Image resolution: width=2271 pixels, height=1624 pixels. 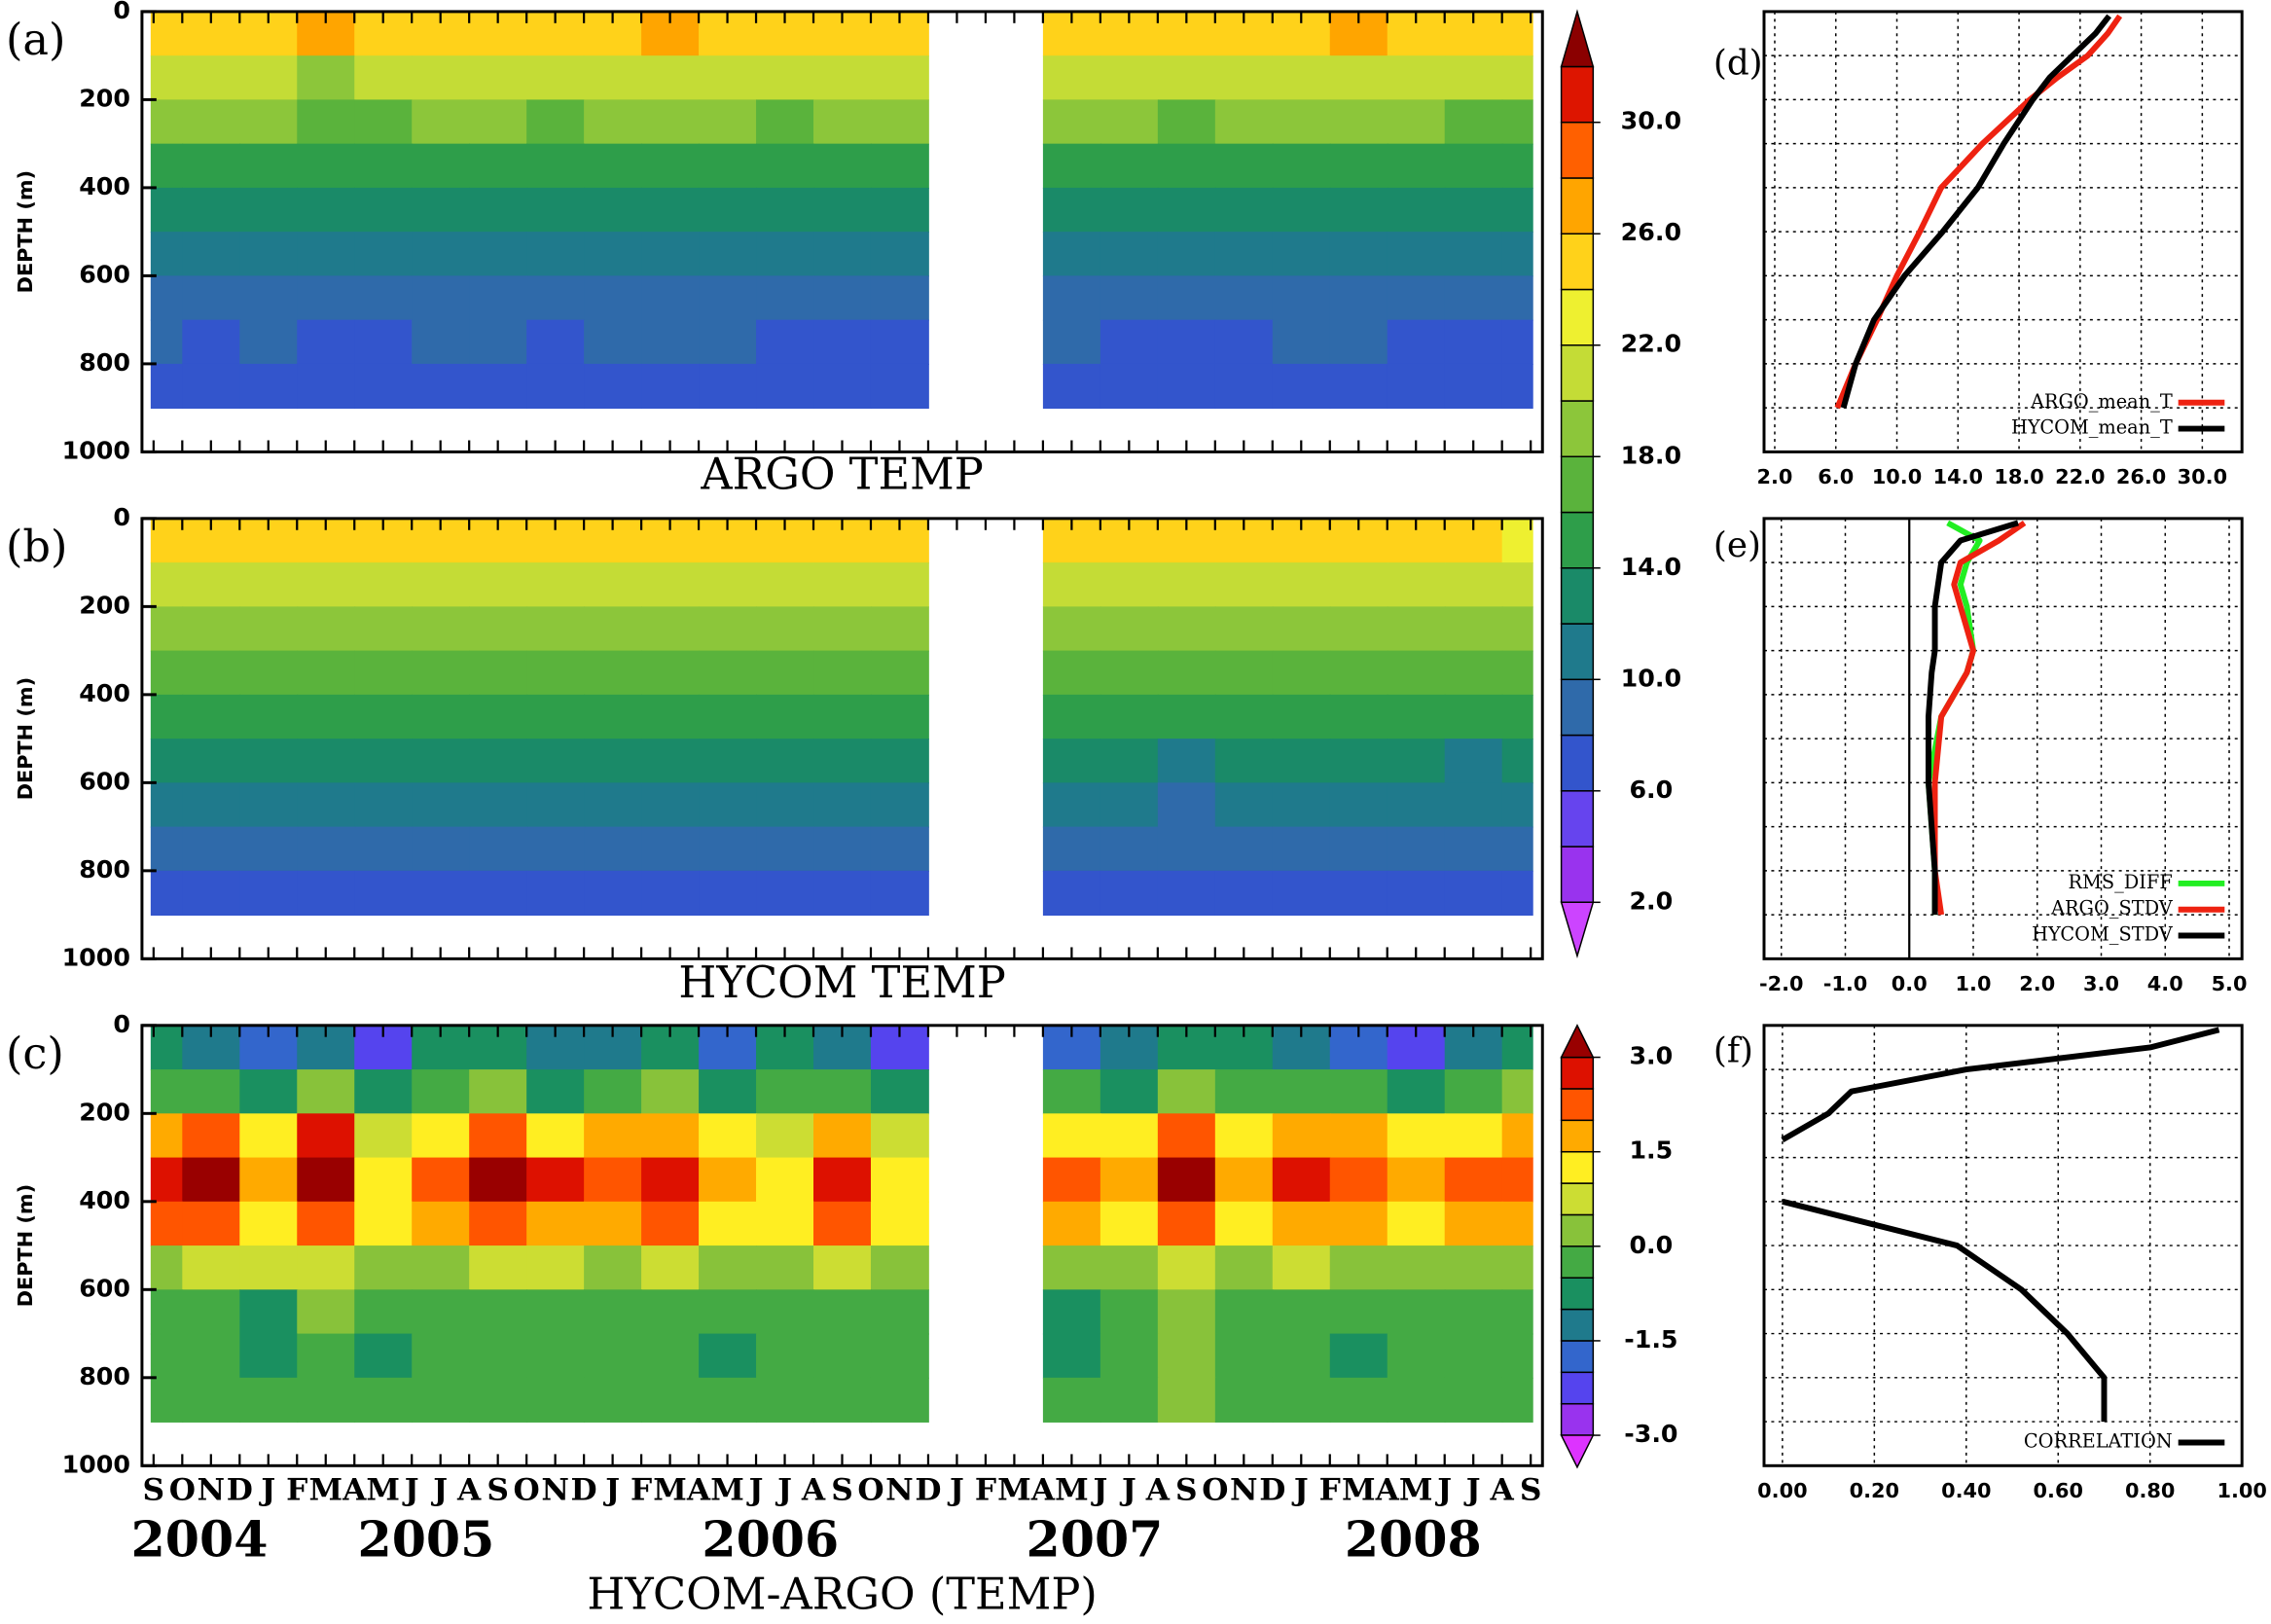 I want to click on legend-label: CORRELATION, so click(x=2098, y=1440).